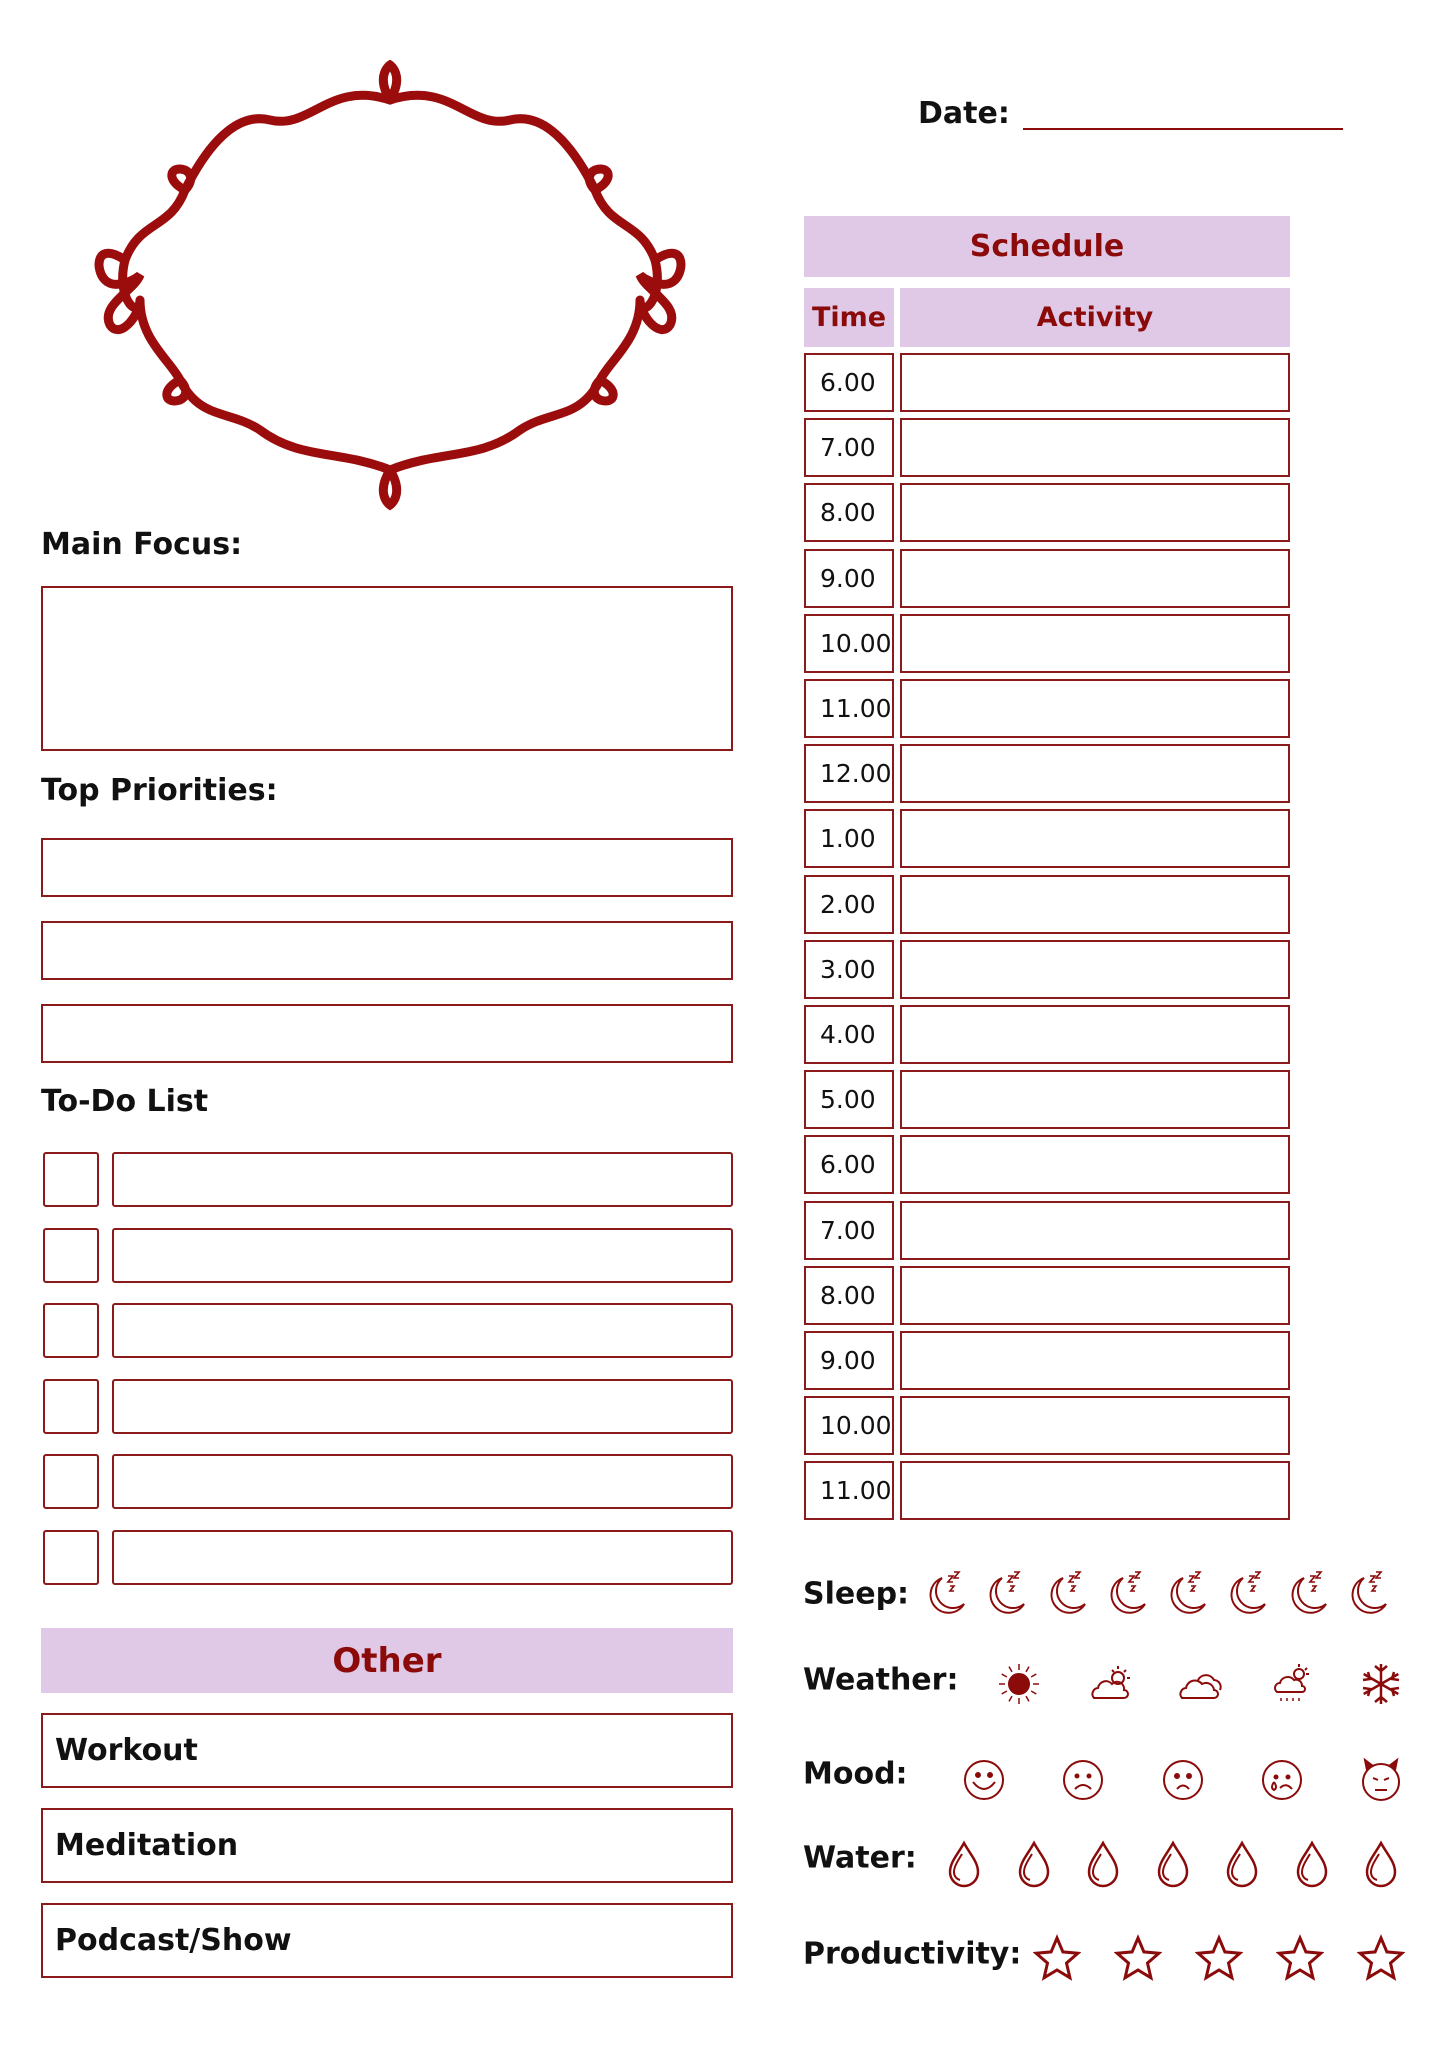  I want to click on todo-list-label: To-Do List, so click(125, 1101).